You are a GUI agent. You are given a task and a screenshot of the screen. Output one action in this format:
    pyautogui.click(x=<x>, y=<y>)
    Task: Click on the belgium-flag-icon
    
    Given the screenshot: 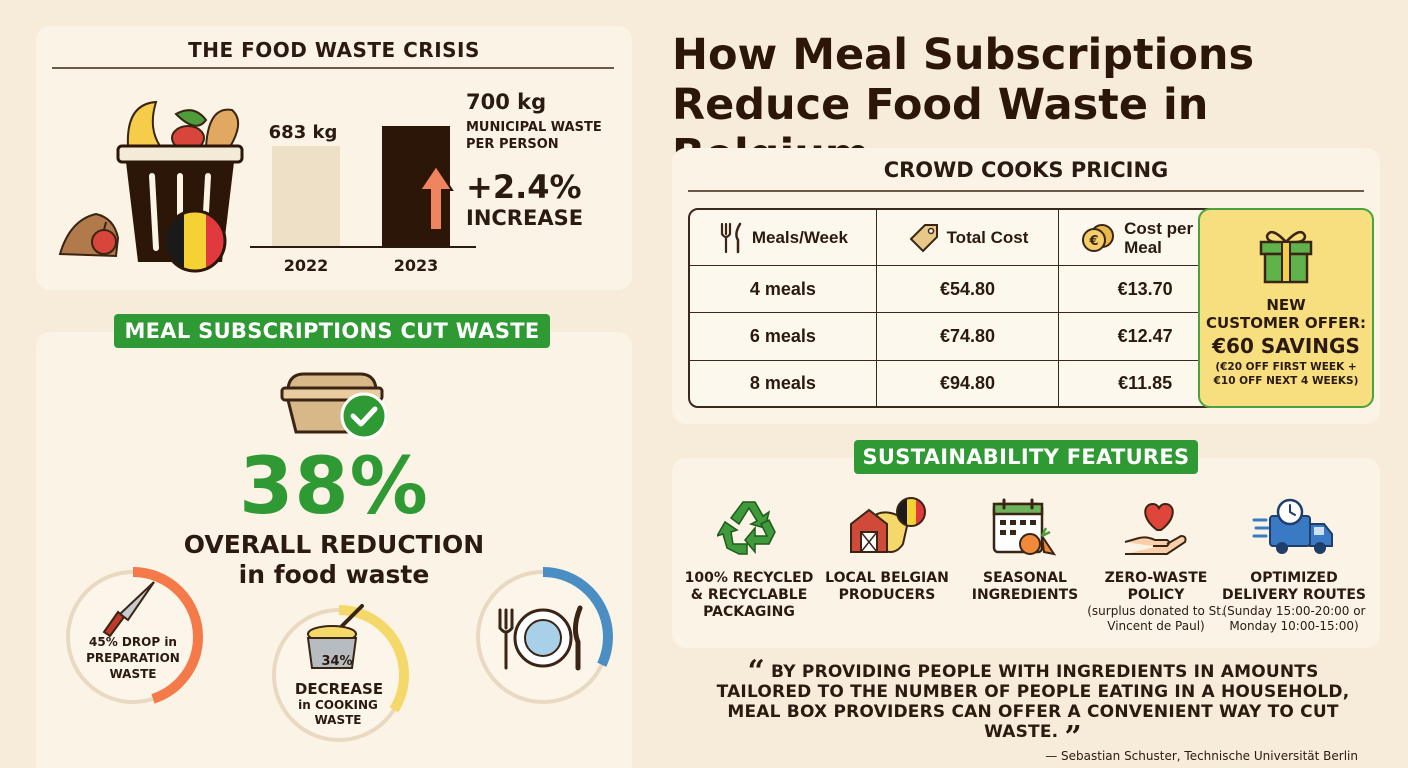 What is the action you would take?
    pyautogui.click(x=195, y=241)
    